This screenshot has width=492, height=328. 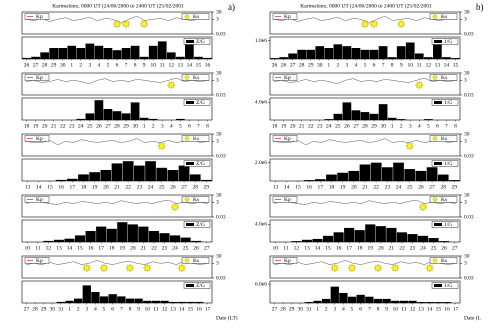 What do you see at coordinates (219, 73) in the screenshot?
I see `y-tick-label: 30` at bounding box center [219, 73].